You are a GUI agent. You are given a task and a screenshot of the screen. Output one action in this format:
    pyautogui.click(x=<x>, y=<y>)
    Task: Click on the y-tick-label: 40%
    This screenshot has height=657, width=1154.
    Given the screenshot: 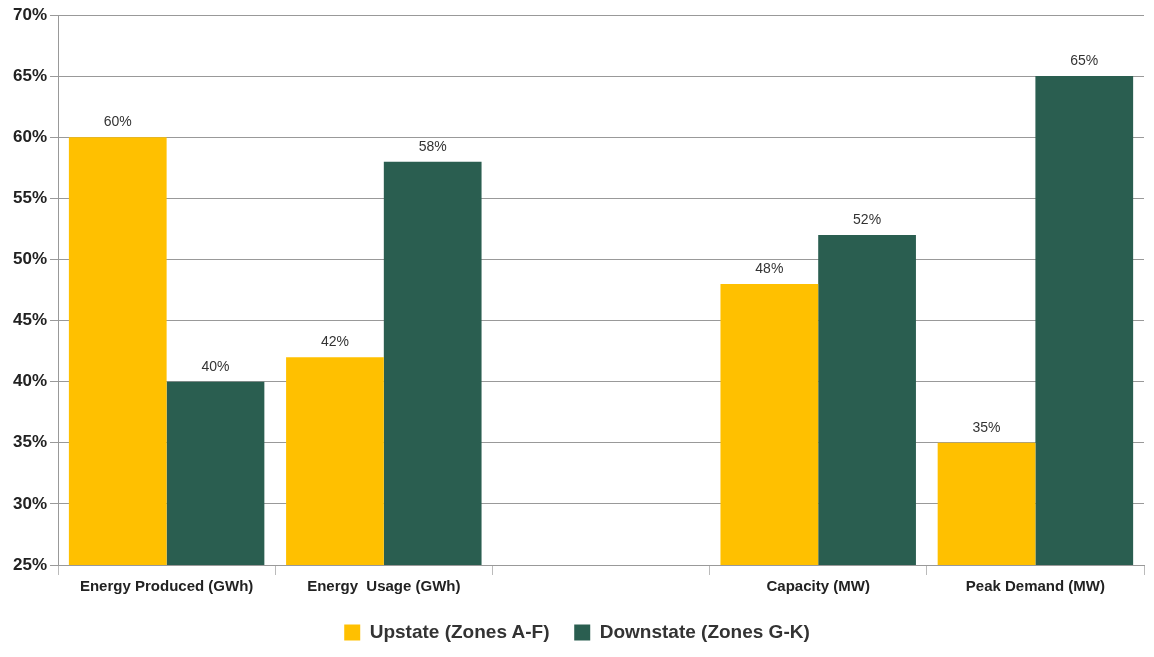 What is the action you would take?
    pyautogui.click(x=30, y=381)
    